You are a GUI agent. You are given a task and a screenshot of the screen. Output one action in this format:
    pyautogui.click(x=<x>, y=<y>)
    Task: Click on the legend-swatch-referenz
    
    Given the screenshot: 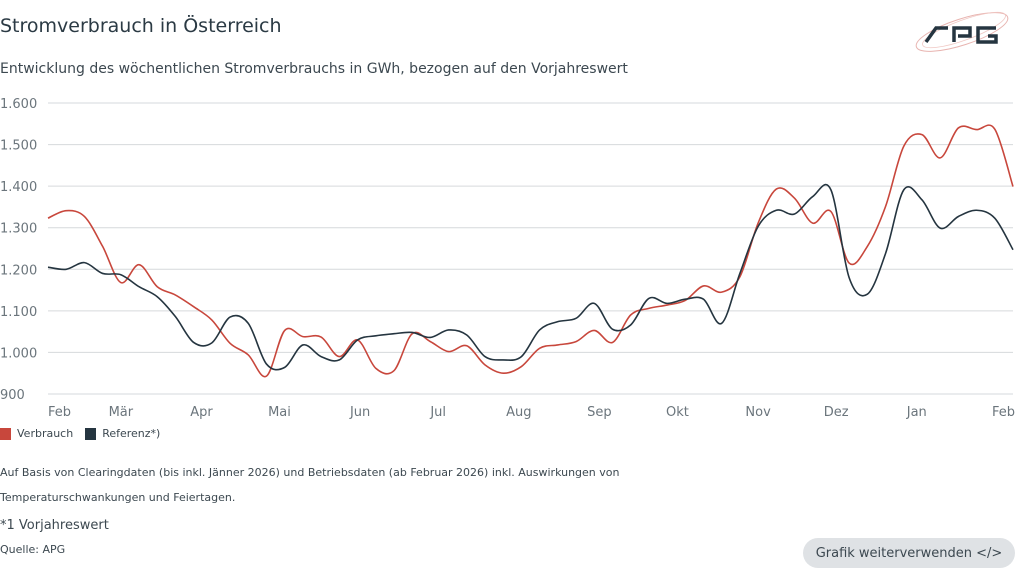 What is the action you would take?
    pyautogui.click(x=91, y=433)
    